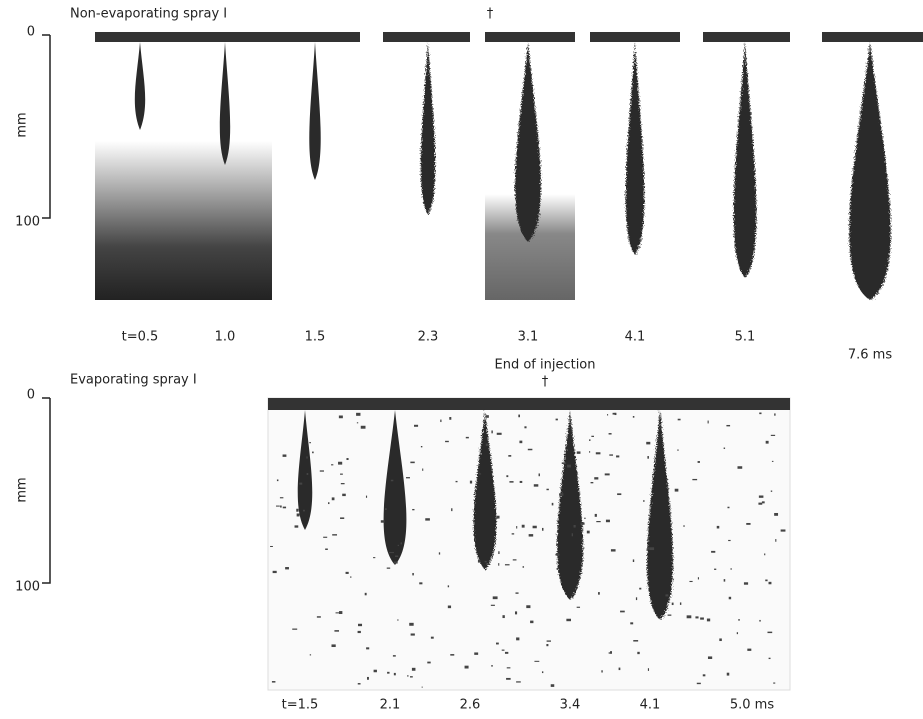 The width and height of the screenshot is (923, 719). What do you see at coordinates (870, 355) in the screenshot?
I see `frame-label: 7.6 ms` at bounding box center [870, 355].